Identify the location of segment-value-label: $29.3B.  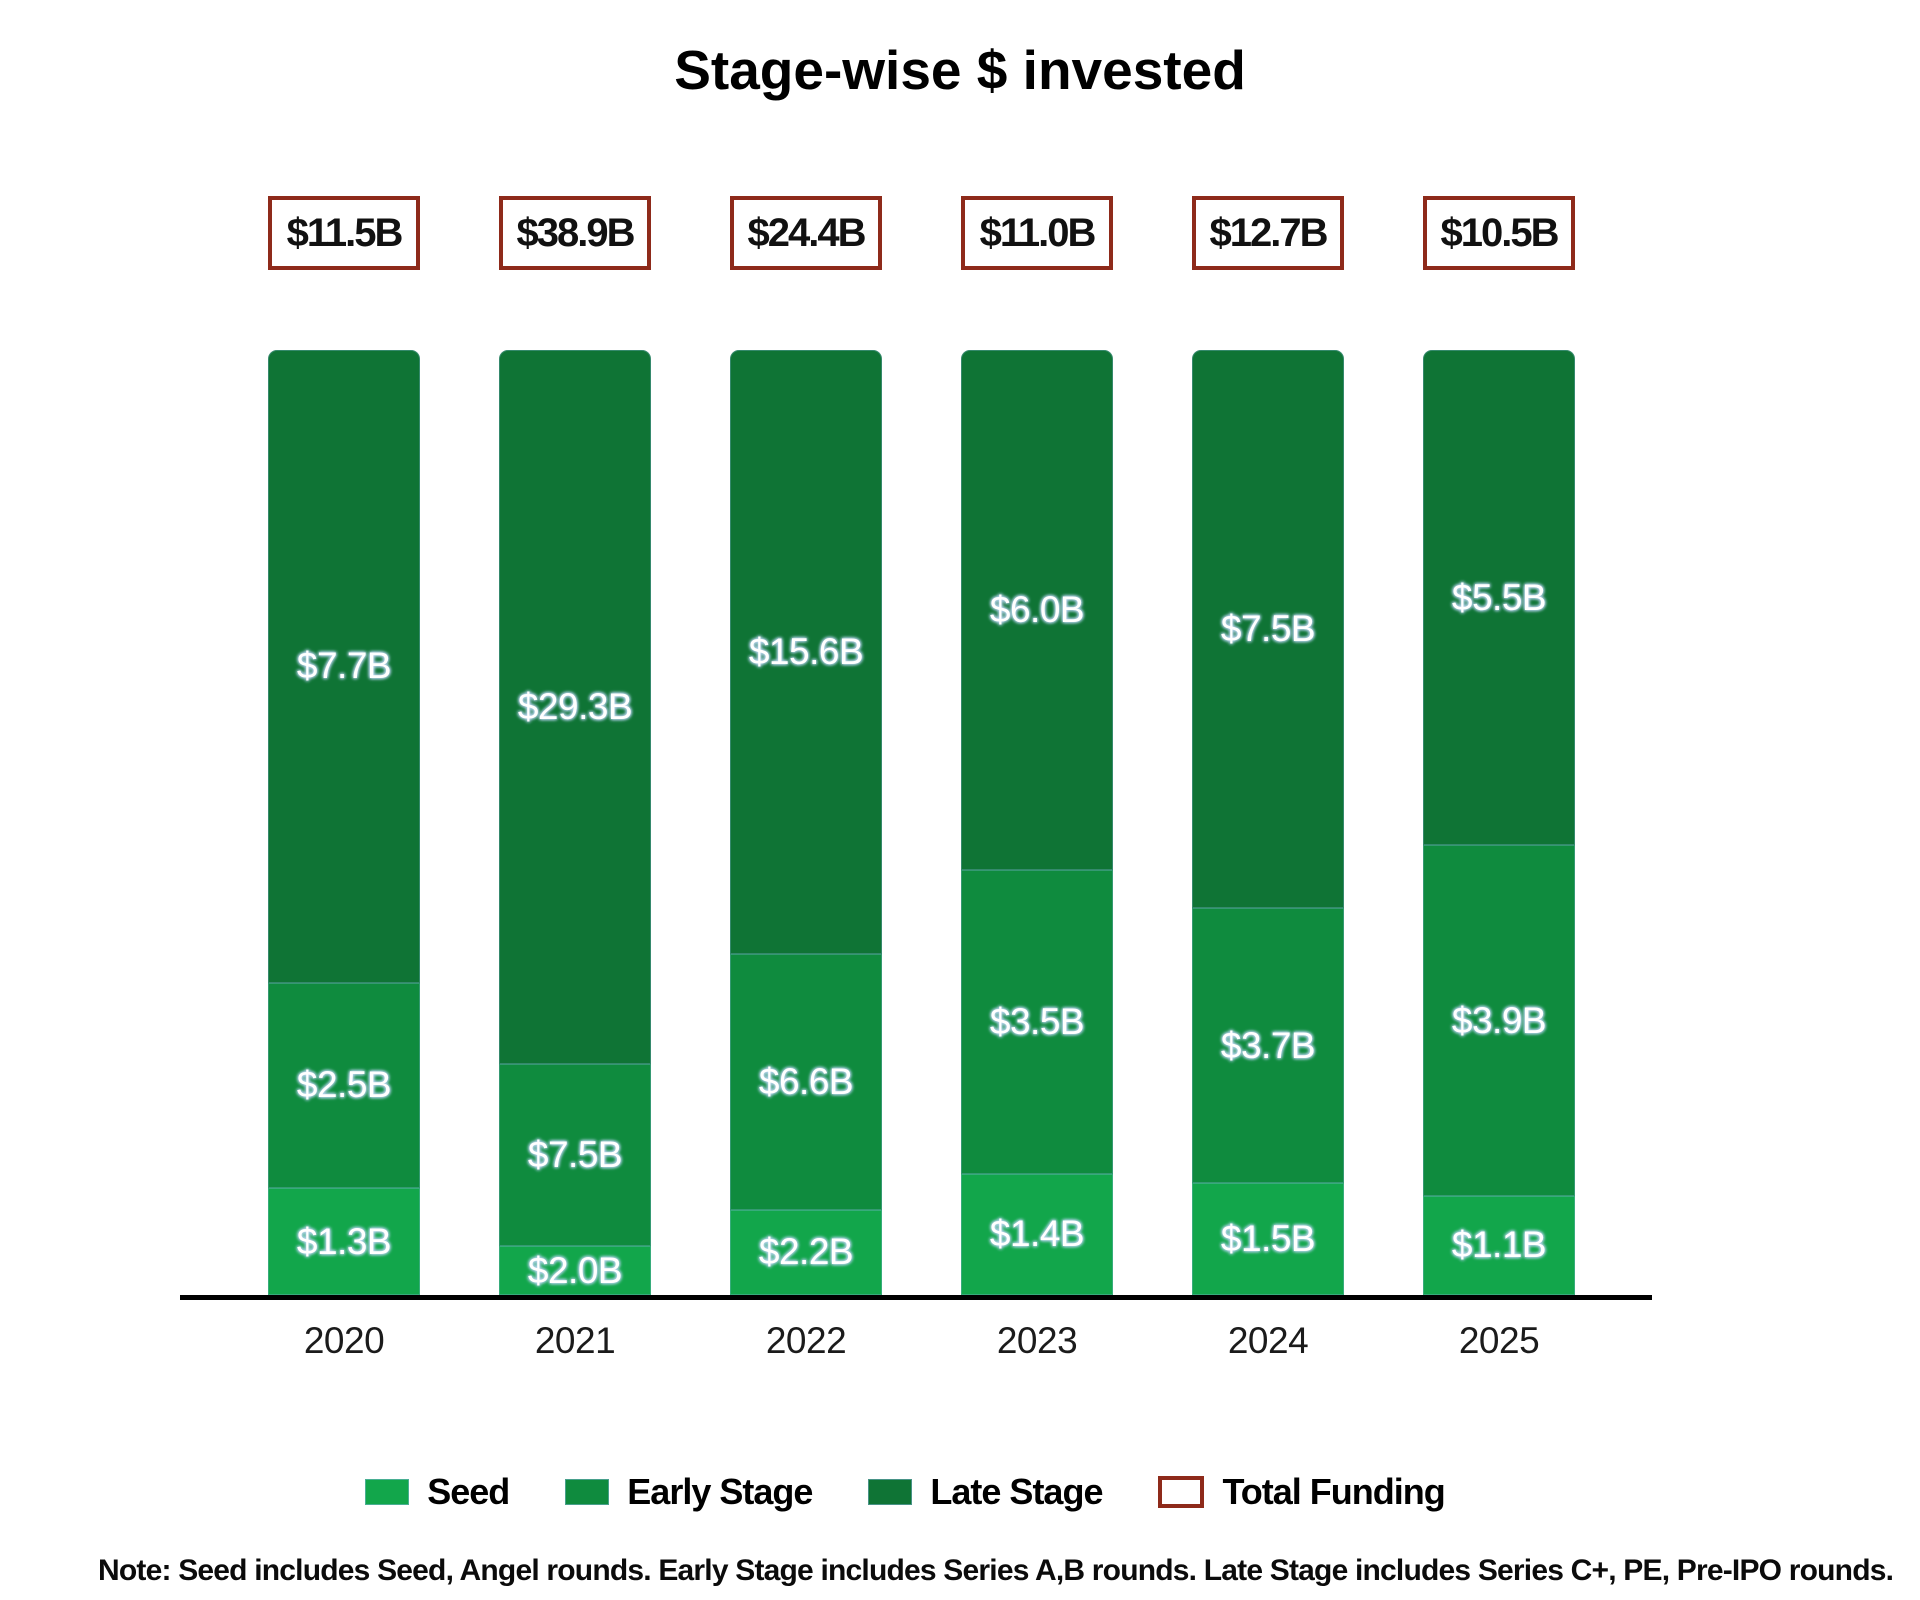
(575, 706).